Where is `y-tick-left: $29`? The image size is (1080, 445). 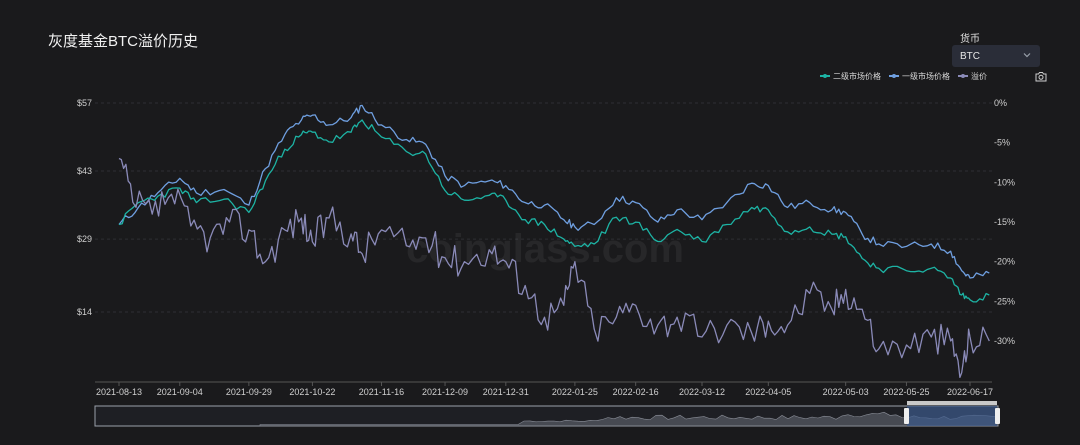 y-tick-left: $29 is located at coordinates (84, 239).